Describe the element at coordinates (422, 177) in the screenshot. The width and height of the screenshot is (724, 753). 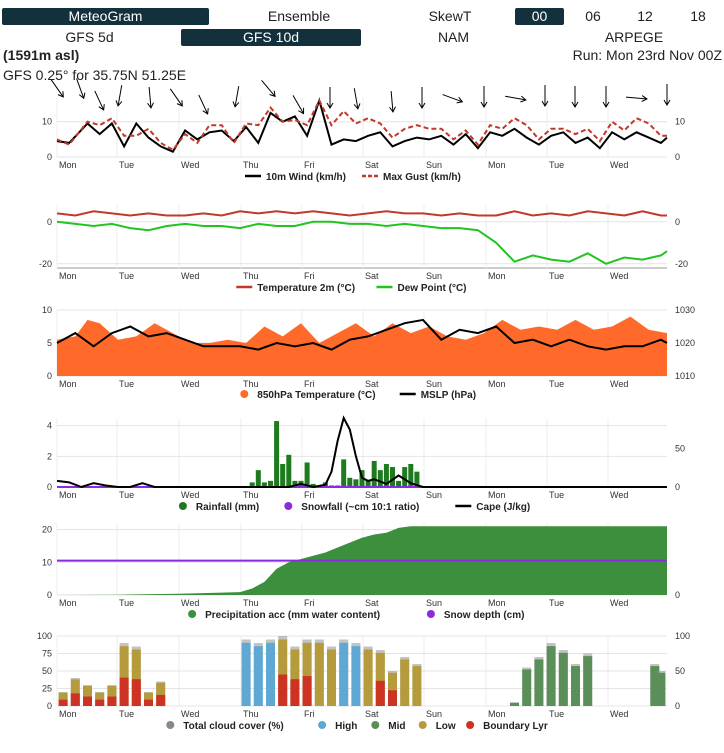
I see `legend-label: Max Gust (km/h)` at that location.